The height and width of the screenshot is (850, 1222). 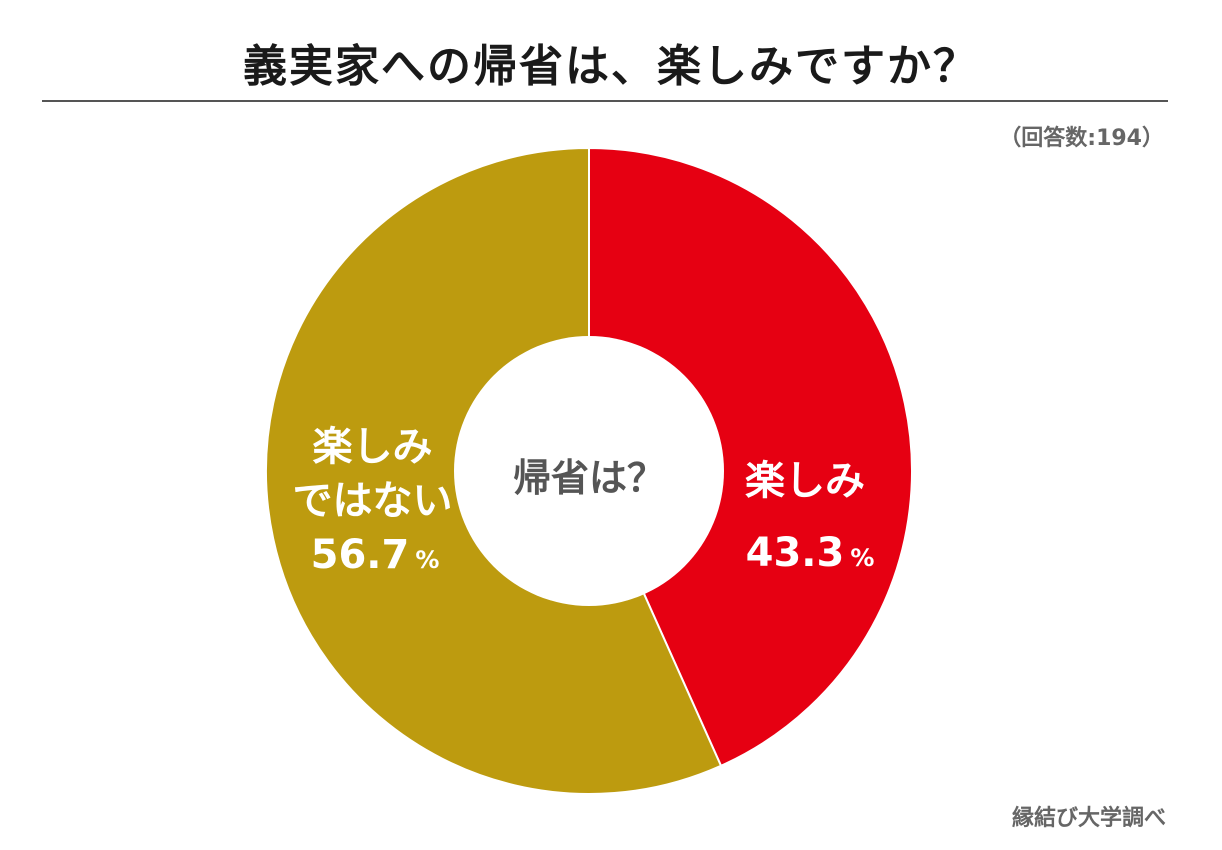 I want to click on slice-fun-value: 43.3%, so click(x=810, y=553).